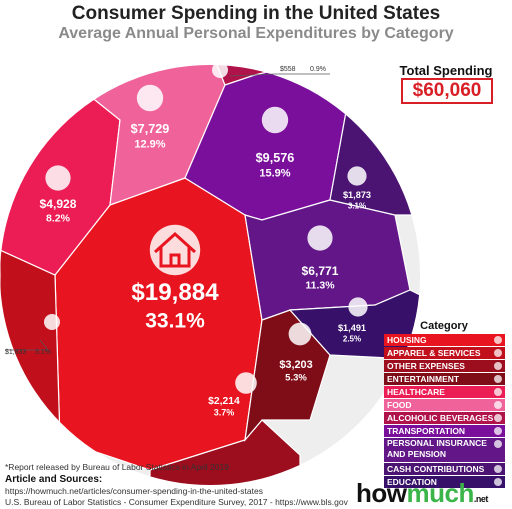  I want to click on legend-item-other-expenses: OTHER EXPENSES, so click(444, 366).